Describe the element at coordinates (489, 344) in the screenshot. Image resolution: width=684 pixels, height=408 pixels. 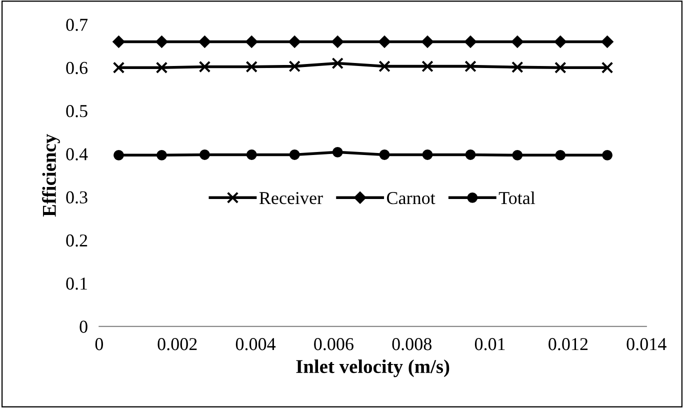
I see `x-tick-label: 0.01` at that location.